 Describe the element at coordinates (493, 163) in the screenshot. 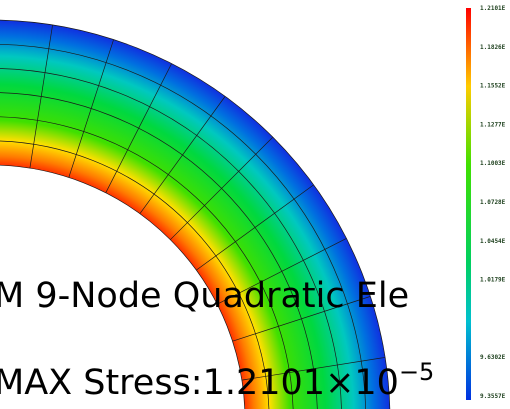

I see `colorbar-label: 1.1003E` at that location.